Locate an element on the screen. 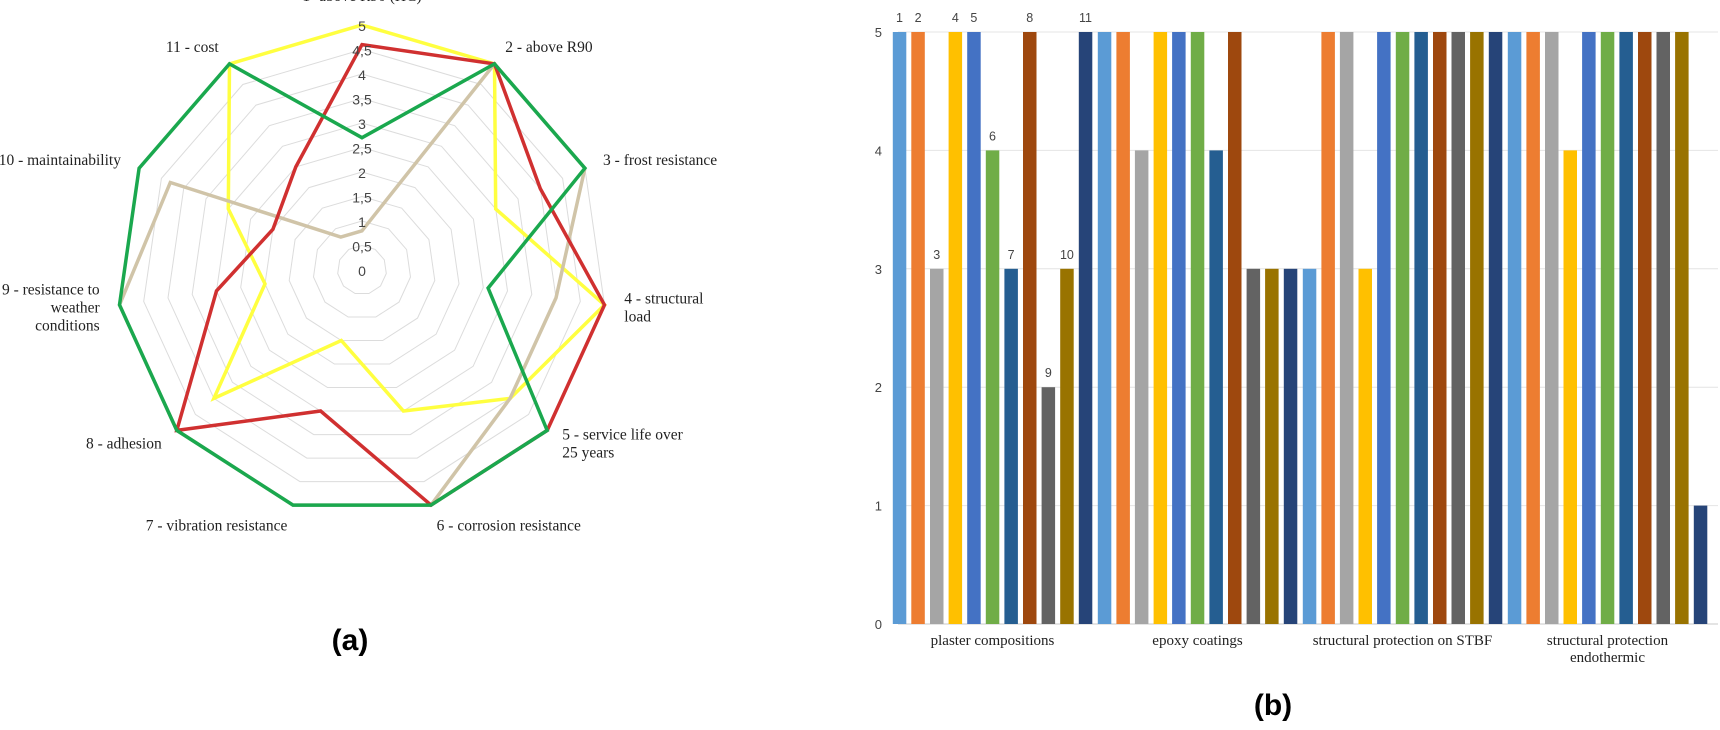 The width and height of the screenshot is (1720, 730). radar-tick-label: 4 is located at coordinates (362, 75).